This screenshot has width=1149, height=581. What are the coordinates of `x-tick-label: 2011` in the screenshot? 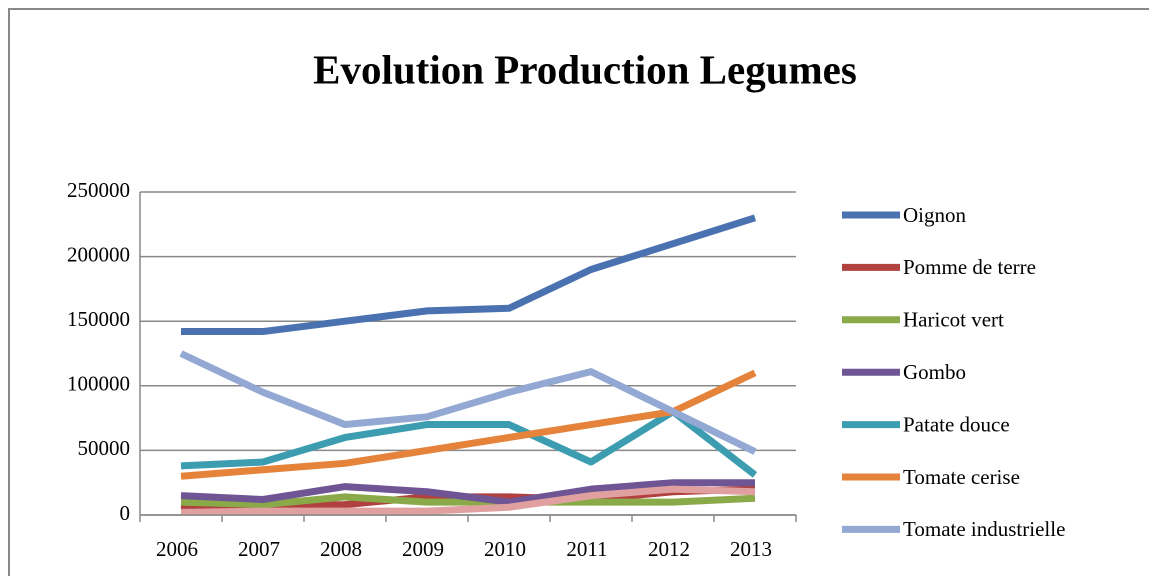 It's located at (586, 549).